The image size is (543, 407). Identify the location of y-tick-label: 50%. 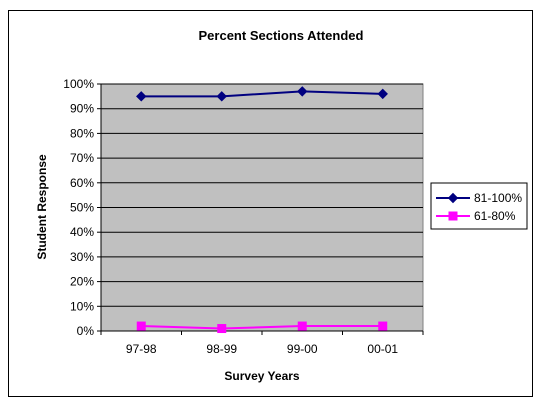
(82, 208).